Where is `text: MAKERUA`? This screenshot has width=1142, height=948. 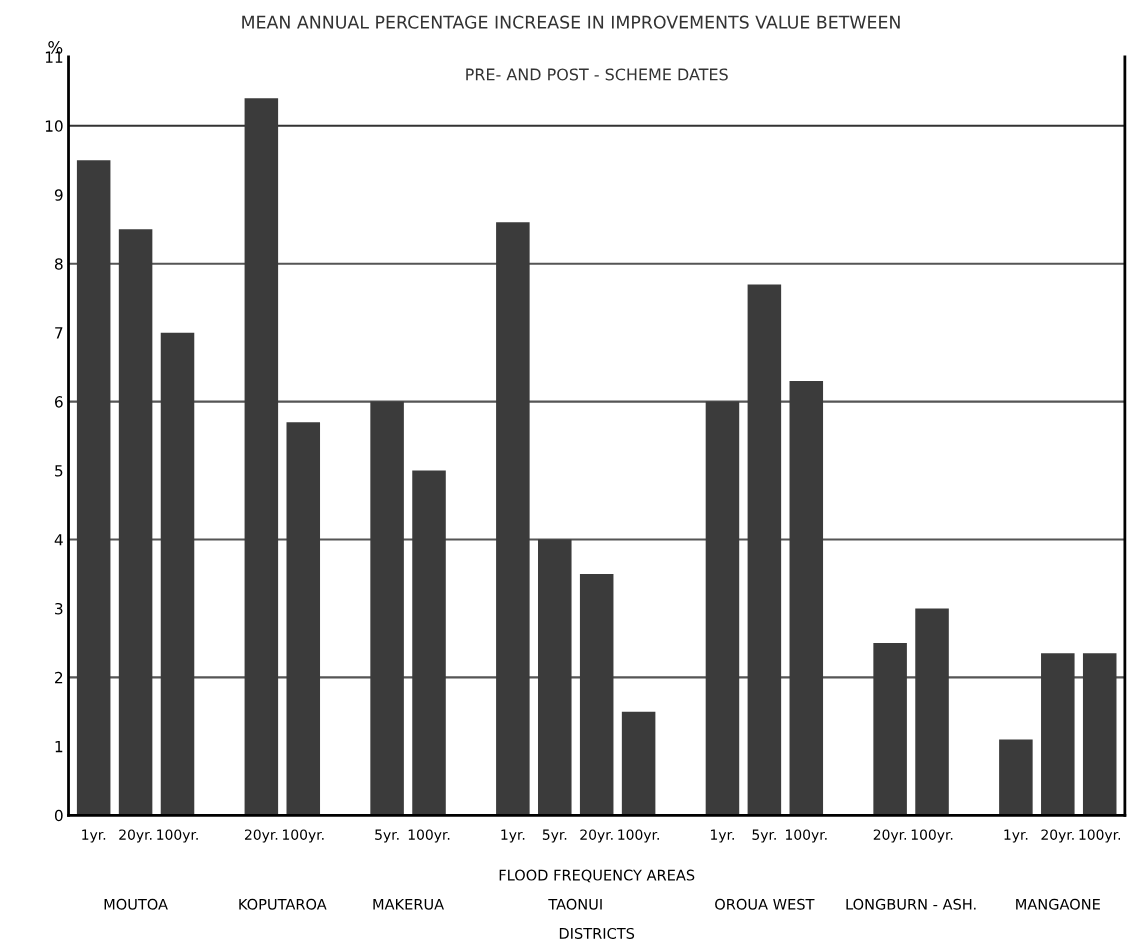 text: MAKERUA is located at coordinates (408, 904).